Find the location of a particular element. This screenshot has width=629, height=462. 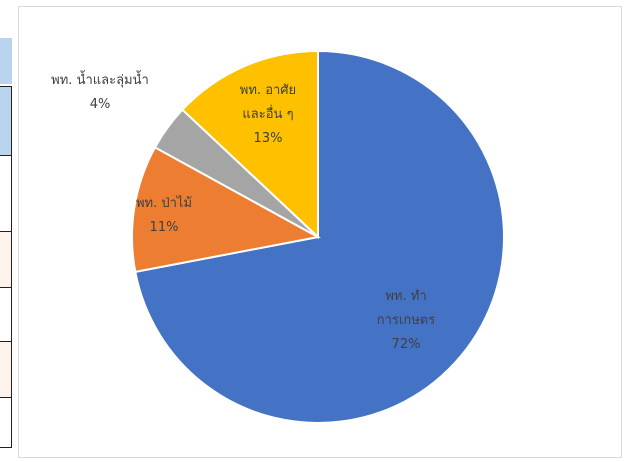

data-label-percent: 72% is located at coordinates (406, 344).